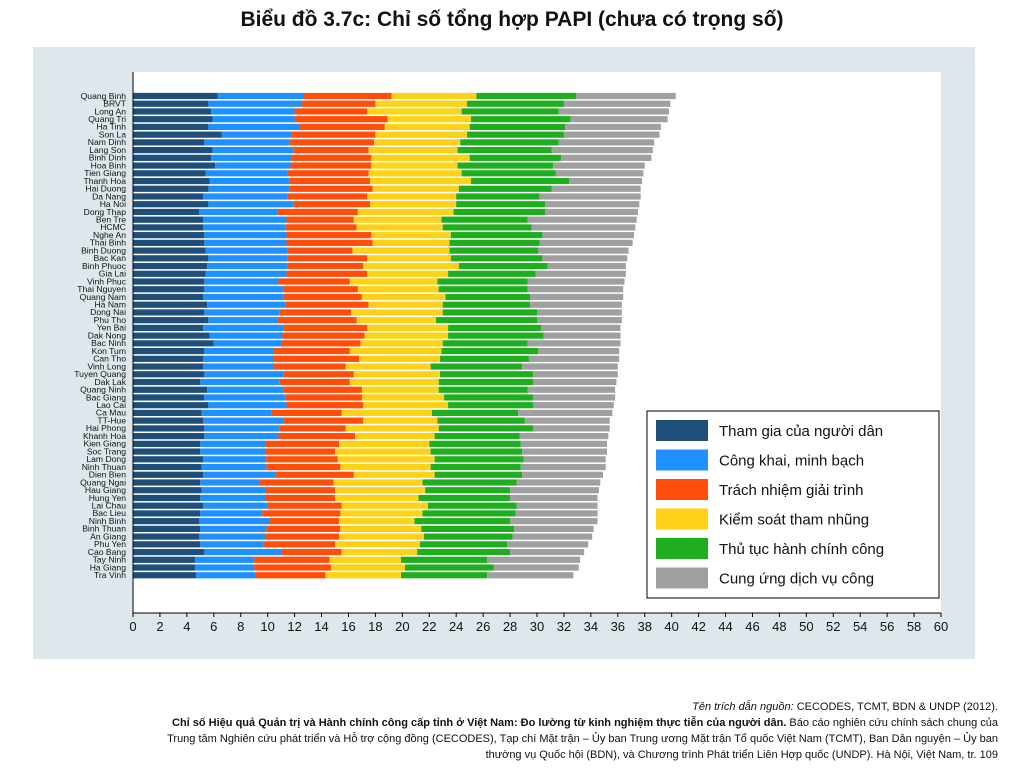 The image size is (1024, 768). I want to click on y-tick-label: Bac Lieu, so click(110, 513).